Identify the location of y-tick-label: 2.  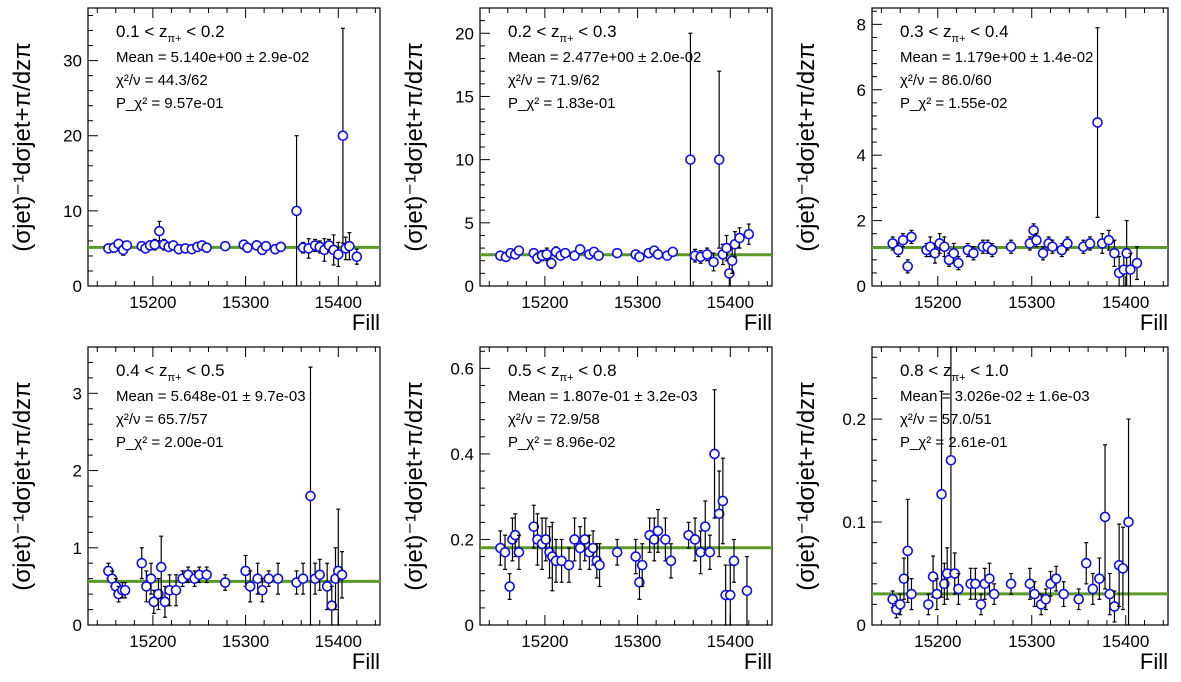
(861, 221).